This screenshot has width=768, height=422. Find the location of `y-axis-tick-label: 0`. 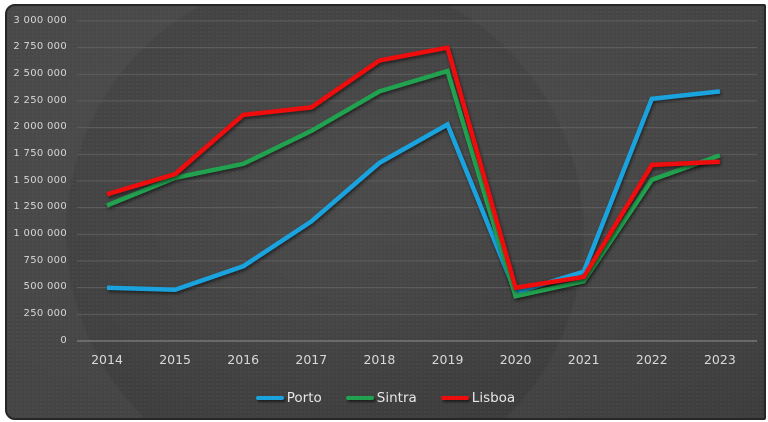

y-axis-tick-label: 0 is located at coordinates (63, 340).